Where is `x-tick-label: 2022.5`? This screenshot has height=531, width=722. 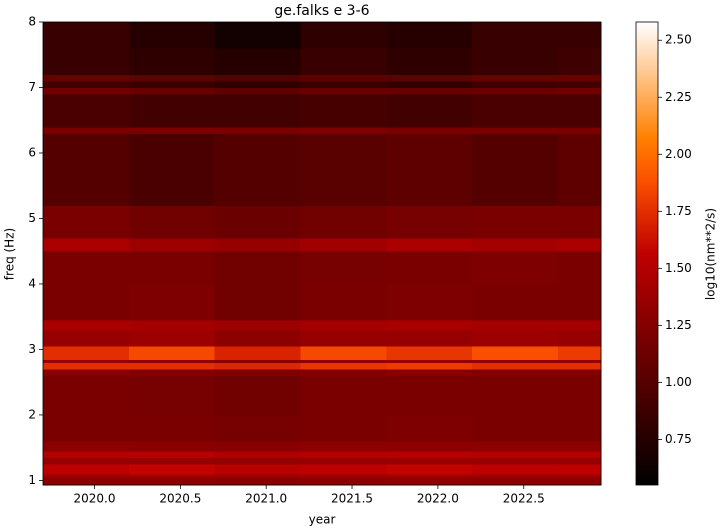
x-tick-label: 2022.5 is located at coordinates (524, 499).